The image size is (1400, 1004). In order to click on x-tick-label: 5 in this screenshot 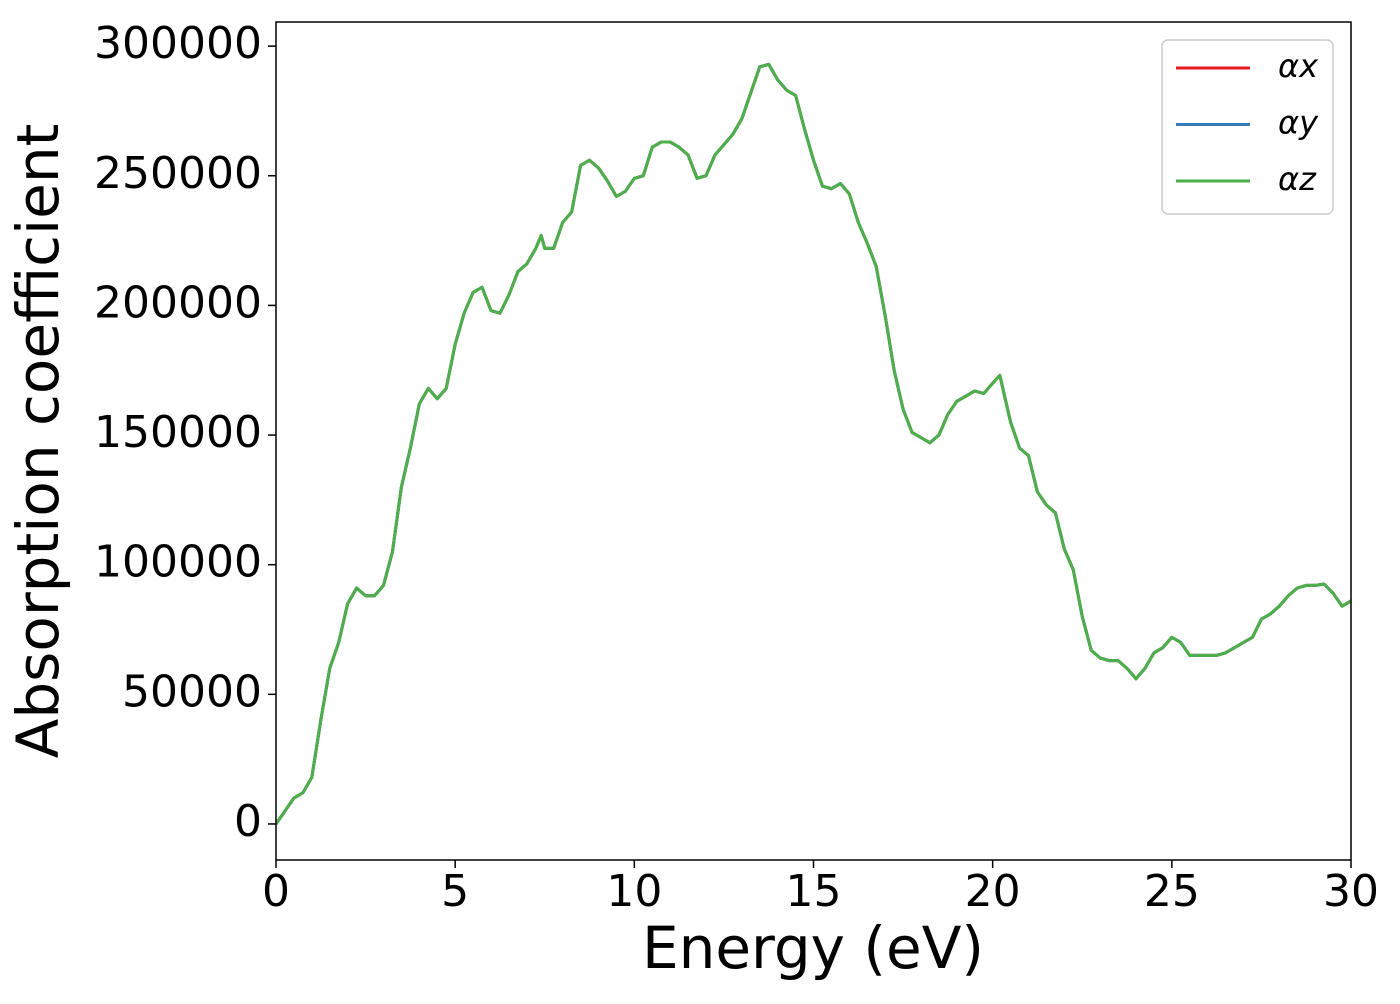, I will do `click(455, 891)`.